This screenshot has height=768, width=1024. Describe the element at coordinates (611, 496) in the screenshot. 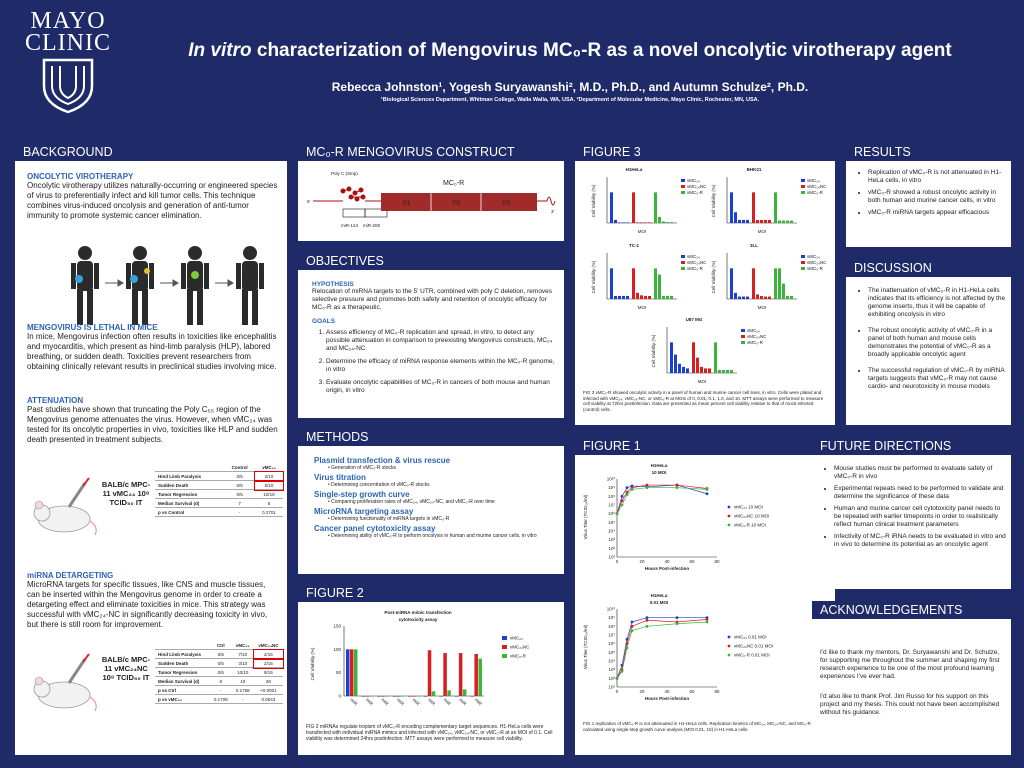

I see `fig1-y-tick: 10⁸` at that location.